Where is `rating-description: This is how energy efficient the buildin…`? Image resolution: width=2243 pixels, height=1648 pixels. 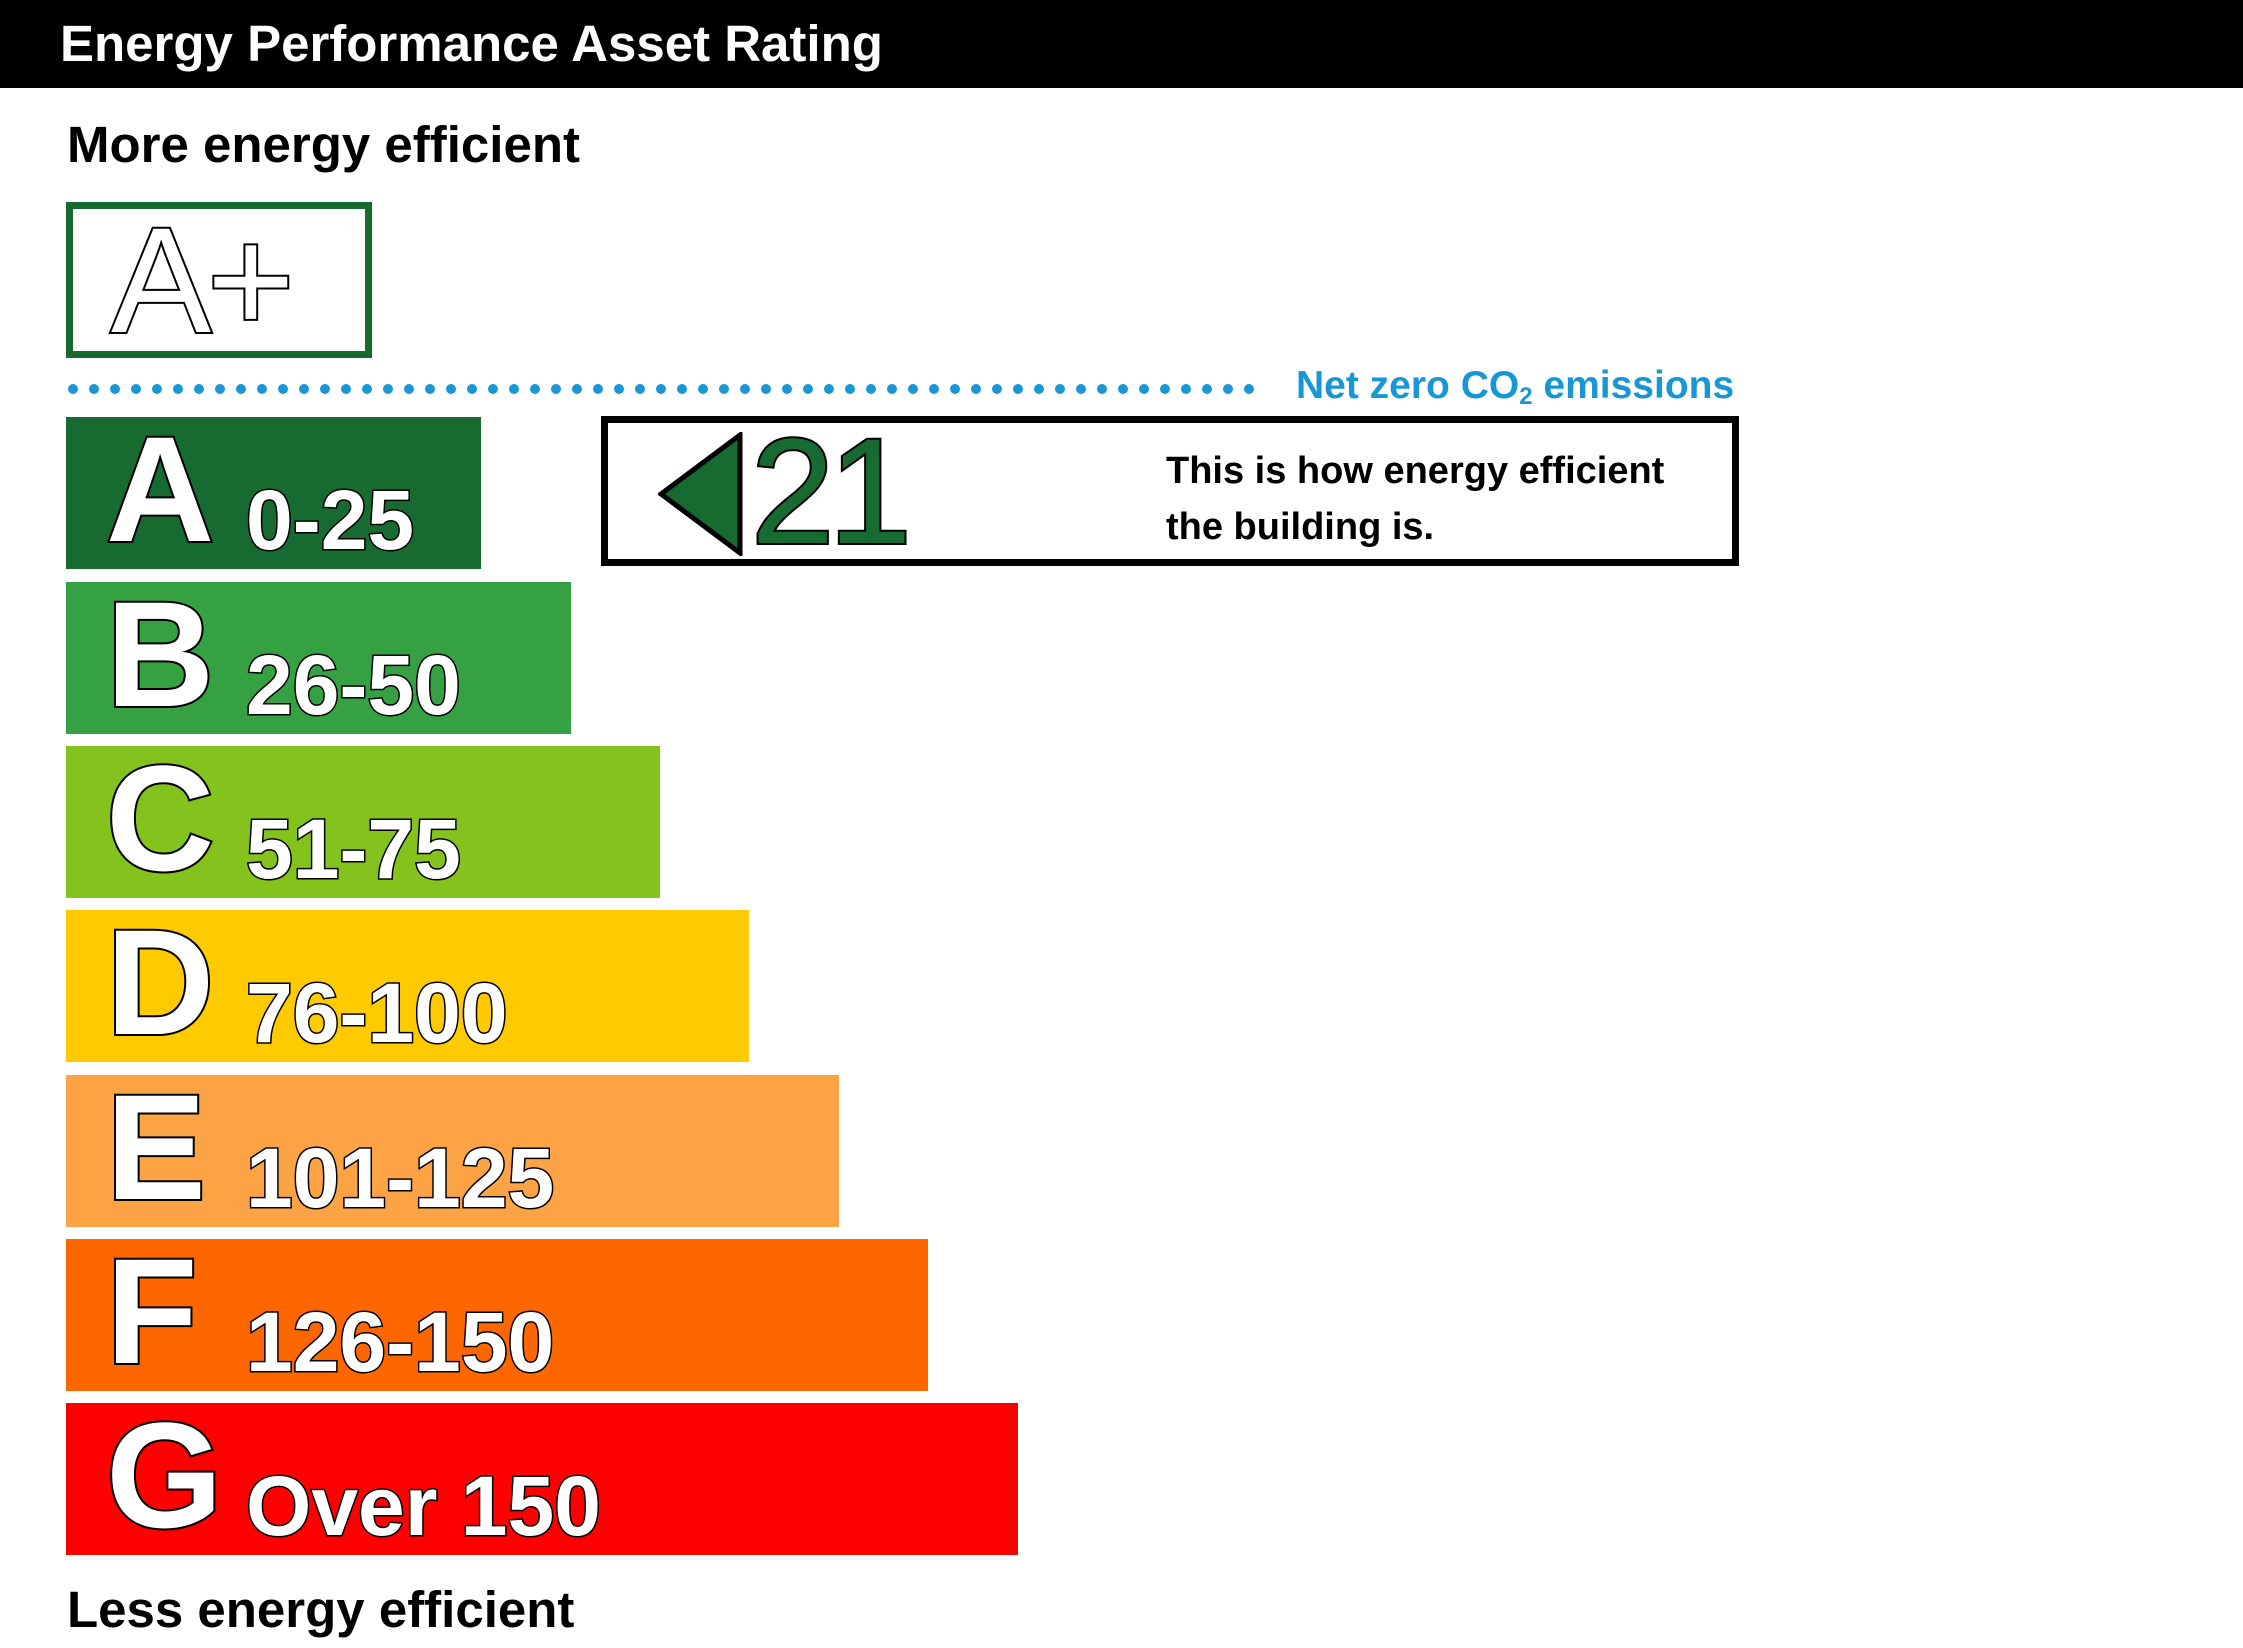
rating-description: This is how energy efficient the buildin… is located at coordinates (1415, 499).